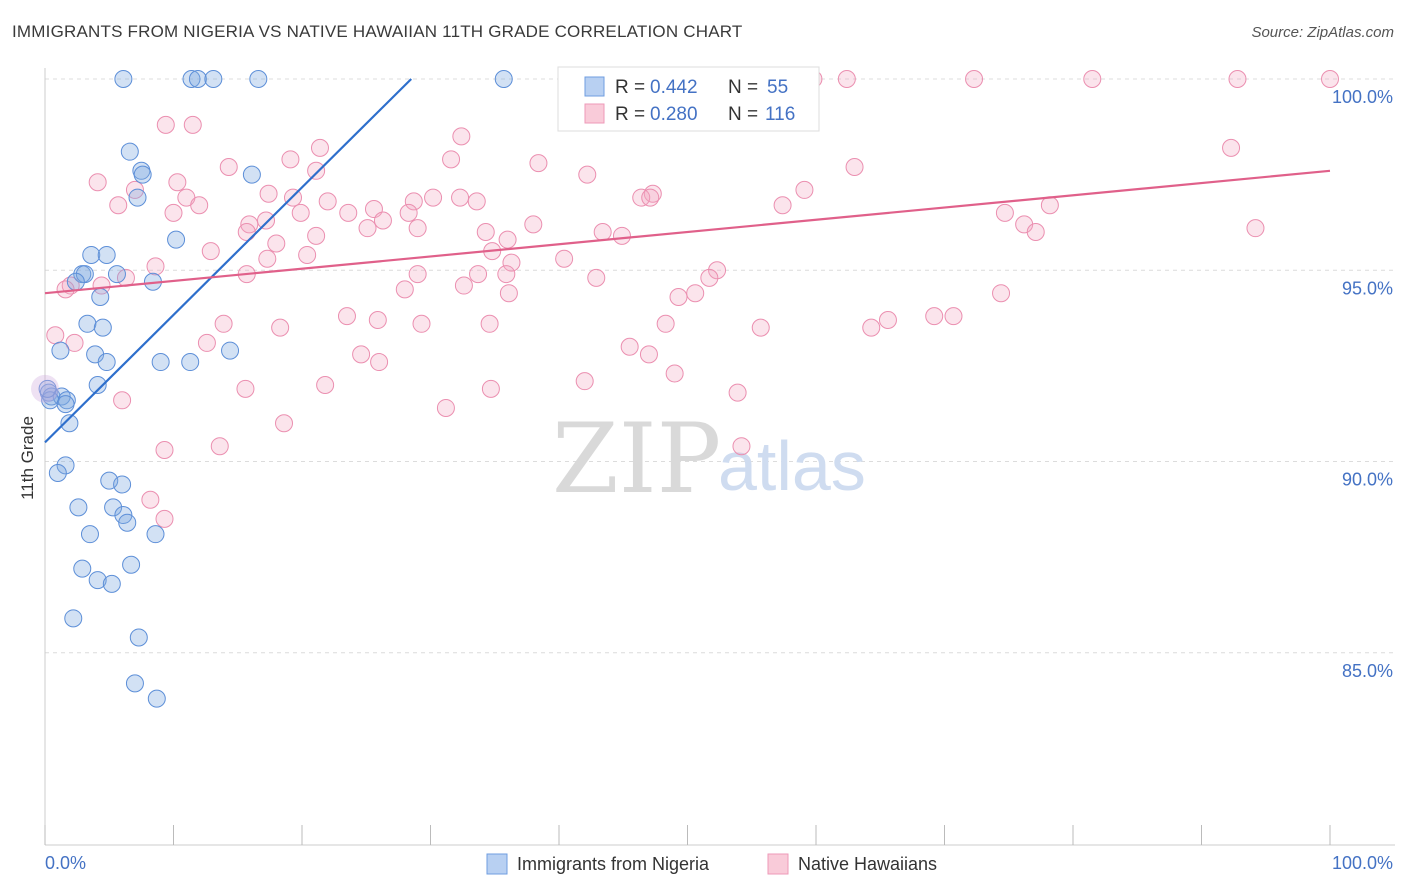 This screenshot has width=1406, height=892. Describe the element at coordinates (688, 99) in the screenshot. I see `stats-box: R = 0.442 N = 55 R = 0.280 N = 116` at that location.